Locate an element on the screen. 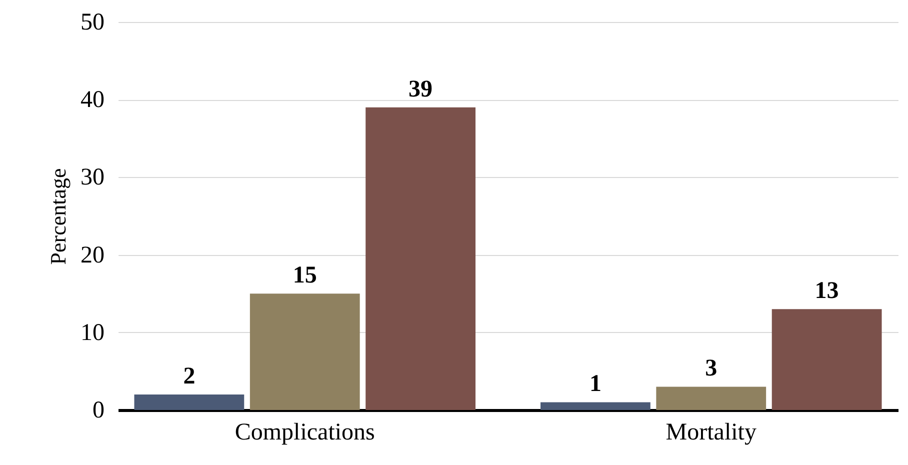 This screenshot has height=465, width=908. data-label: 1 is located at coordinates (595, 384).